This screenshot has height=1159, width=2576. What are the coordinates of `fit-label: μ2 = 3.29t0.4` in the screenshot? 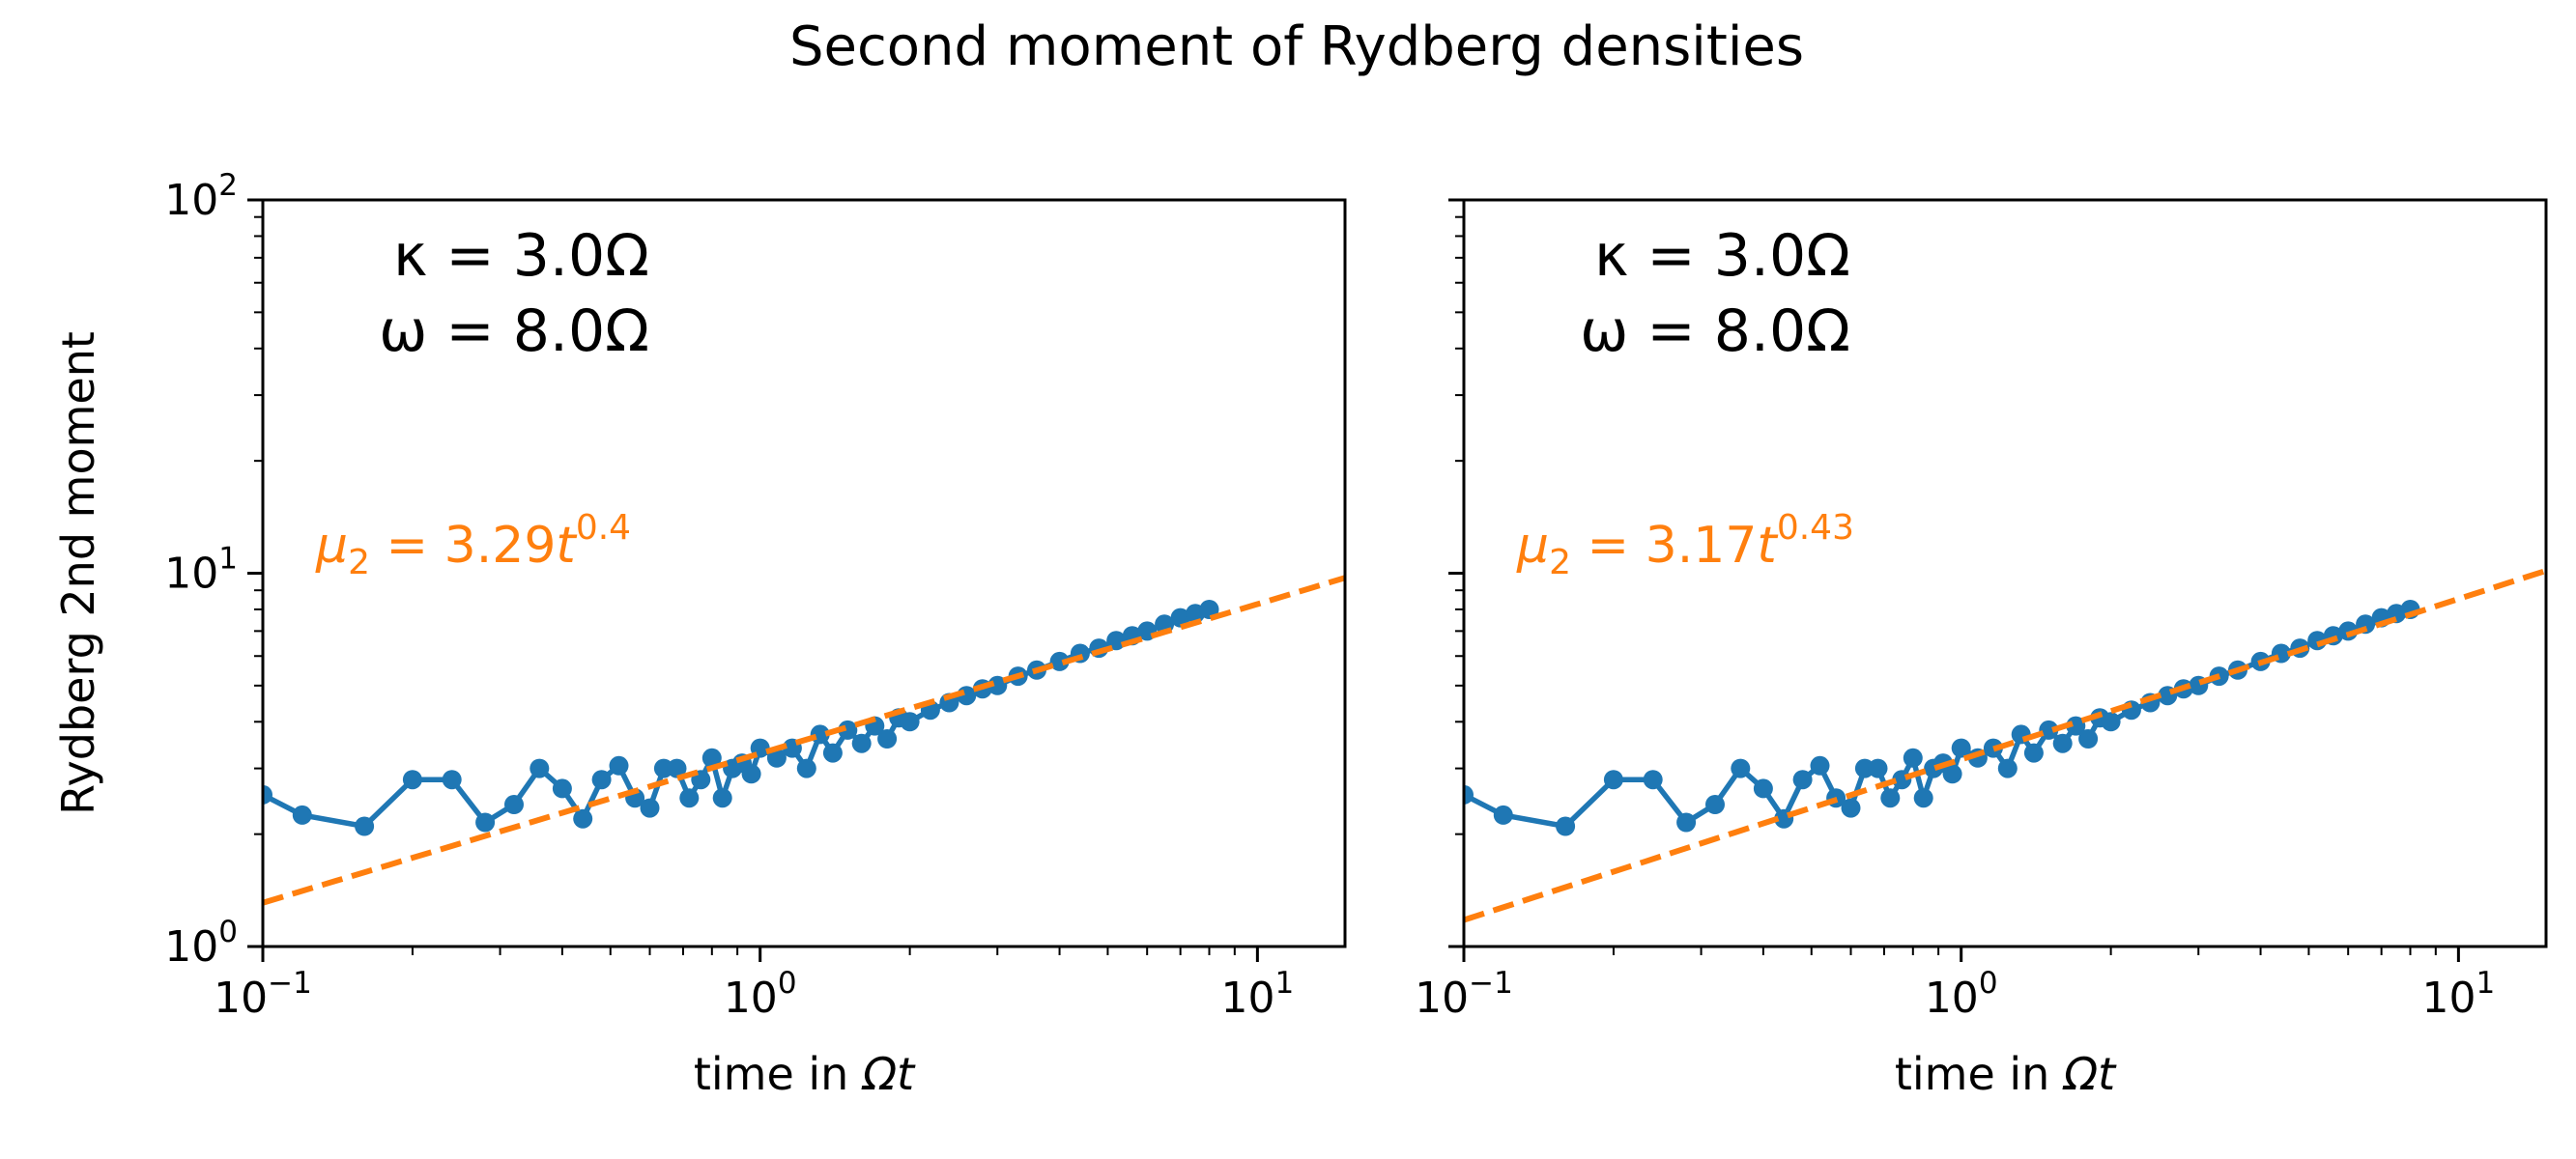 It's located at (473, 545).